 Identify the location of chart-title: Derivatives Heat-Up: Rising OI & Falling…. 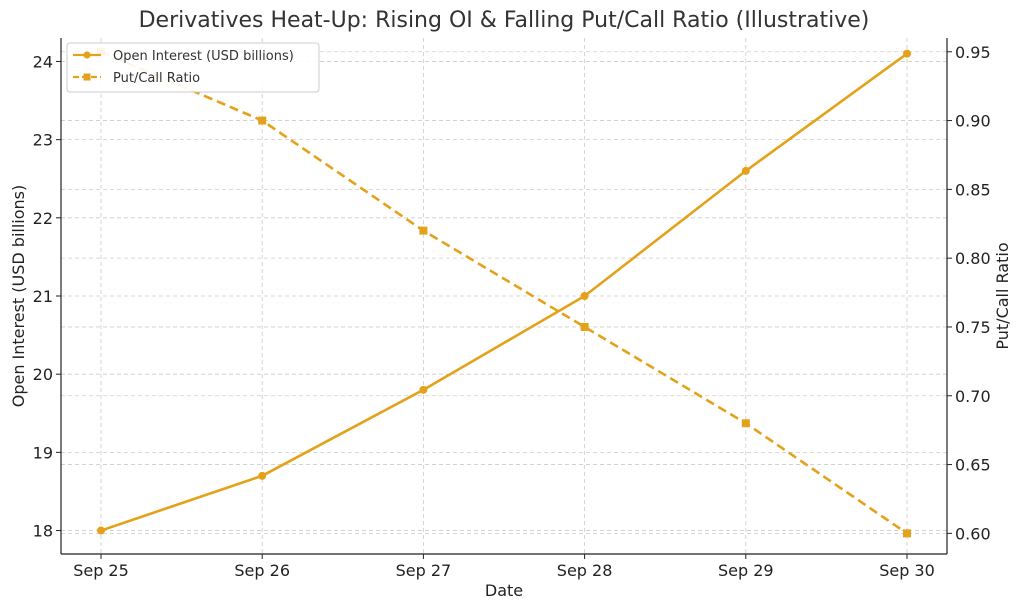
(504, 20).